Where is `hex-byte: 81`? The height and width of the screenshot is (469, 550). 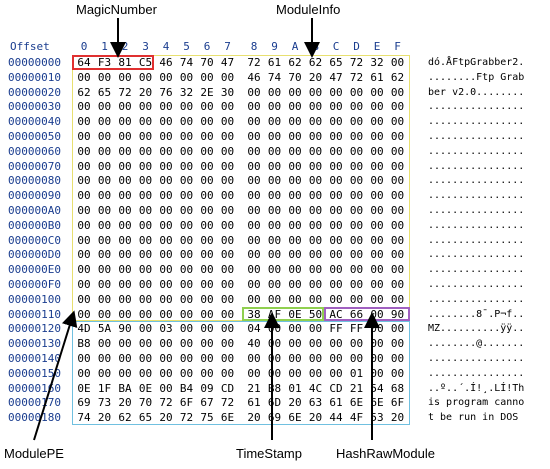 hex-byte: 81 is located at coordinates (125, 62).